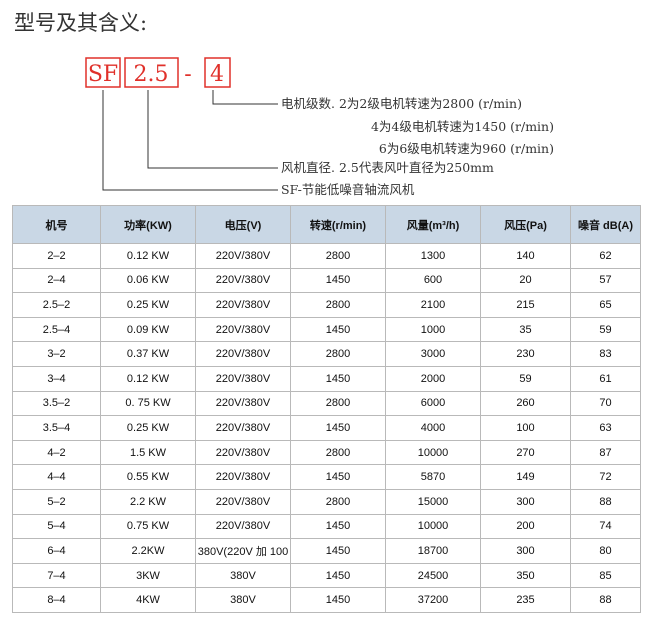  I want to click on table-row: 2–4 0.06 KW 220V/380V 1450 600 20 57, so click(326, 280).